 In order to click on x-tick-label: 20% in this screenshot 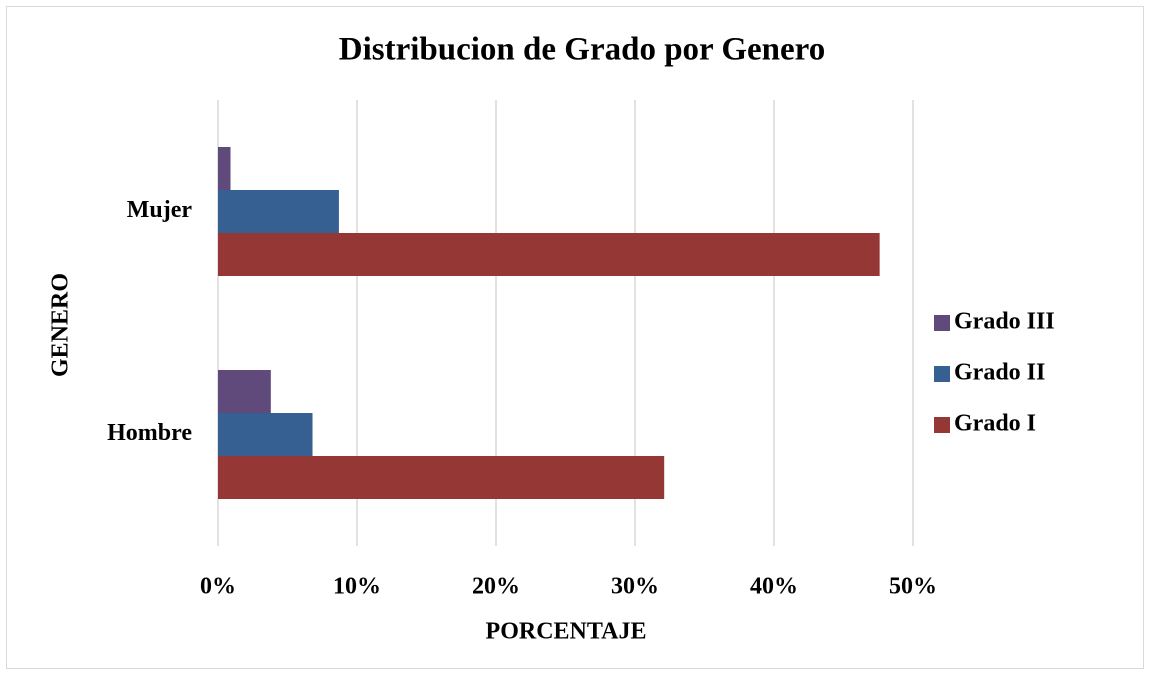, I will do `click(496, 587)`.